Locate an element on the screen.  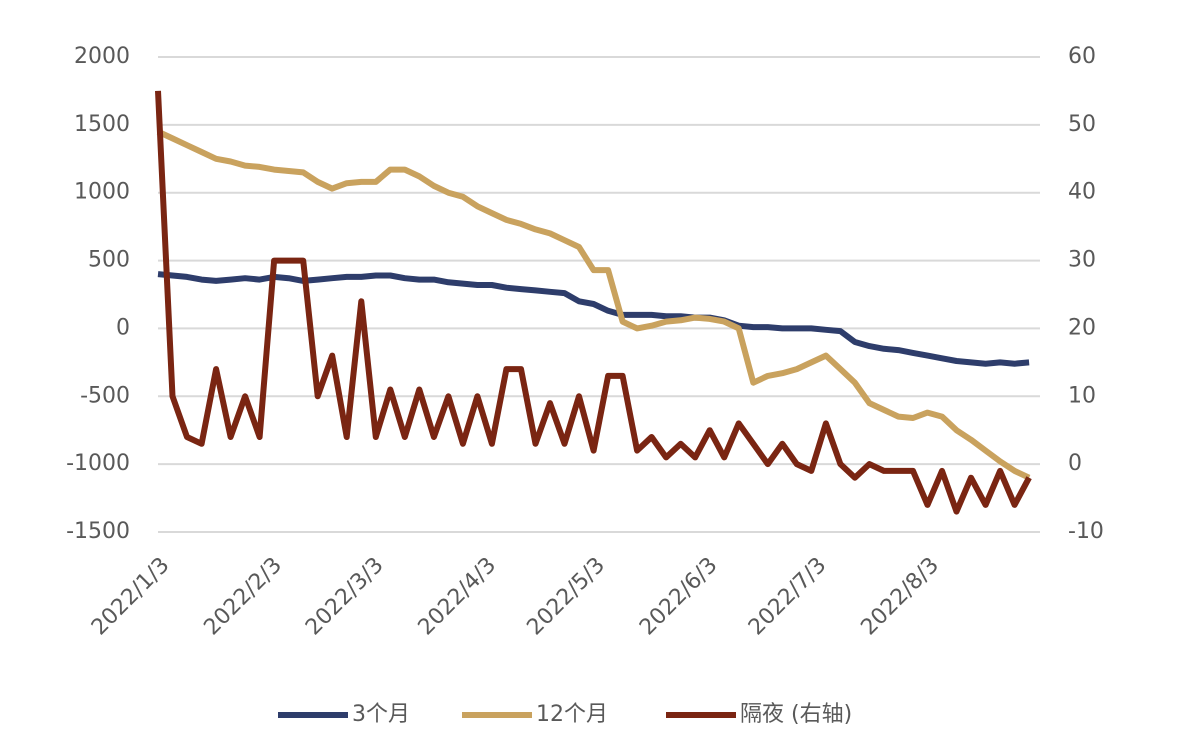
legend-label: 3个月 is located at coordinates (381, 714).